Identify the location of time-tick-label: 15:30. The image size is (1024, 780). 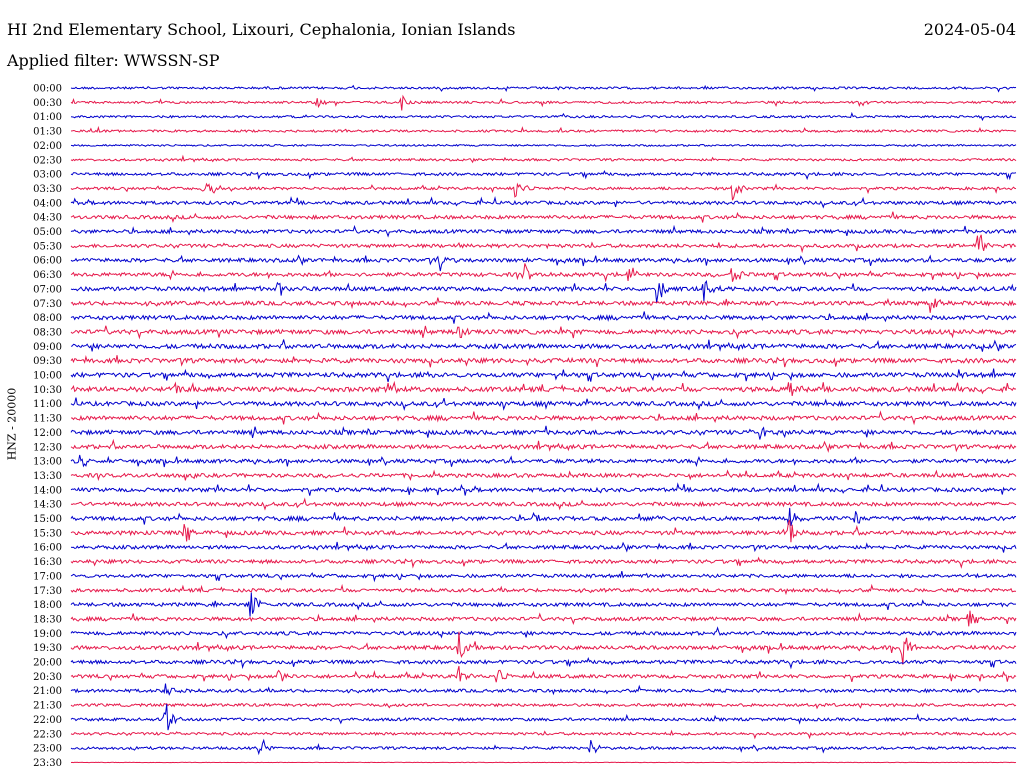
(47, 533).